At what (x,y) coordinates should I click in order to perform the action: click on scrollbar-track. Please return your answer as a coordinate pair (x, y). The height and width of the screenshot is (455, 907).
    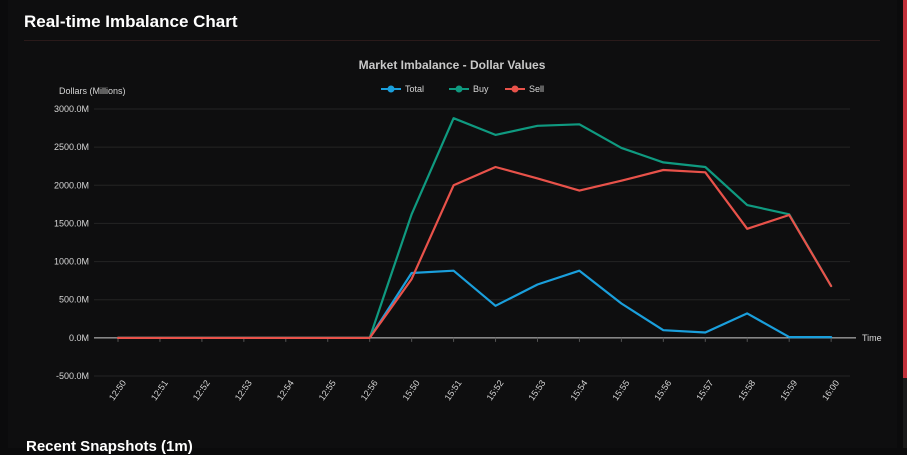
    Looking at the image, I should click on (905, 189).